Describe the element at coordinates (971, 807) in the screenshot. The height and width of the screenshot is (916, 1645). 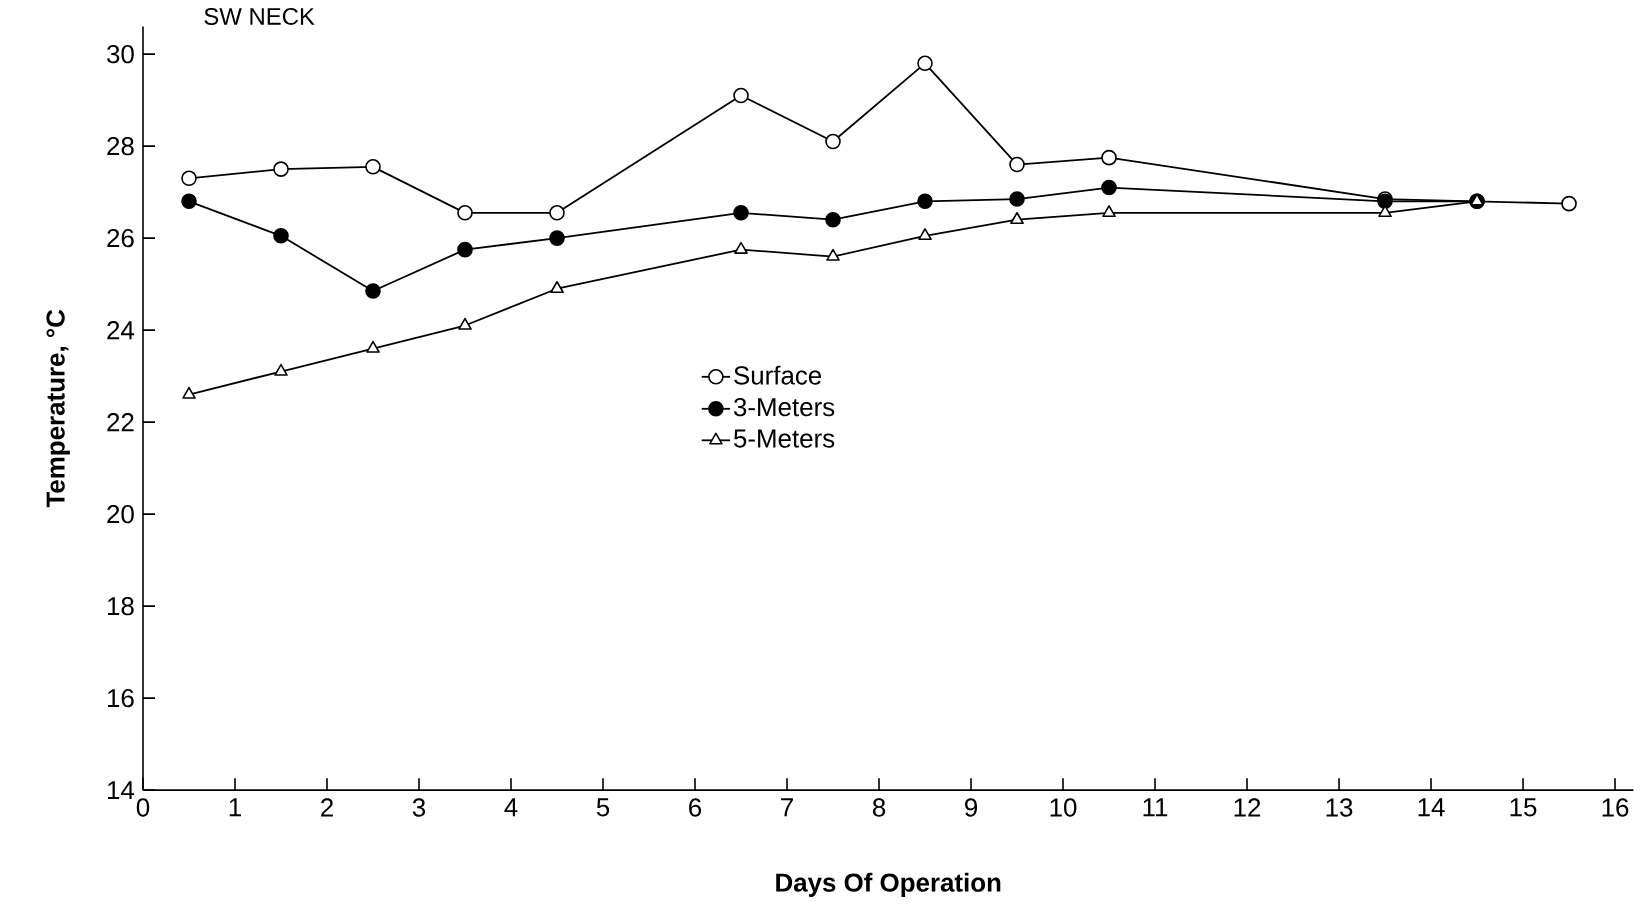
I see `x-tick-label: 9` at that location.